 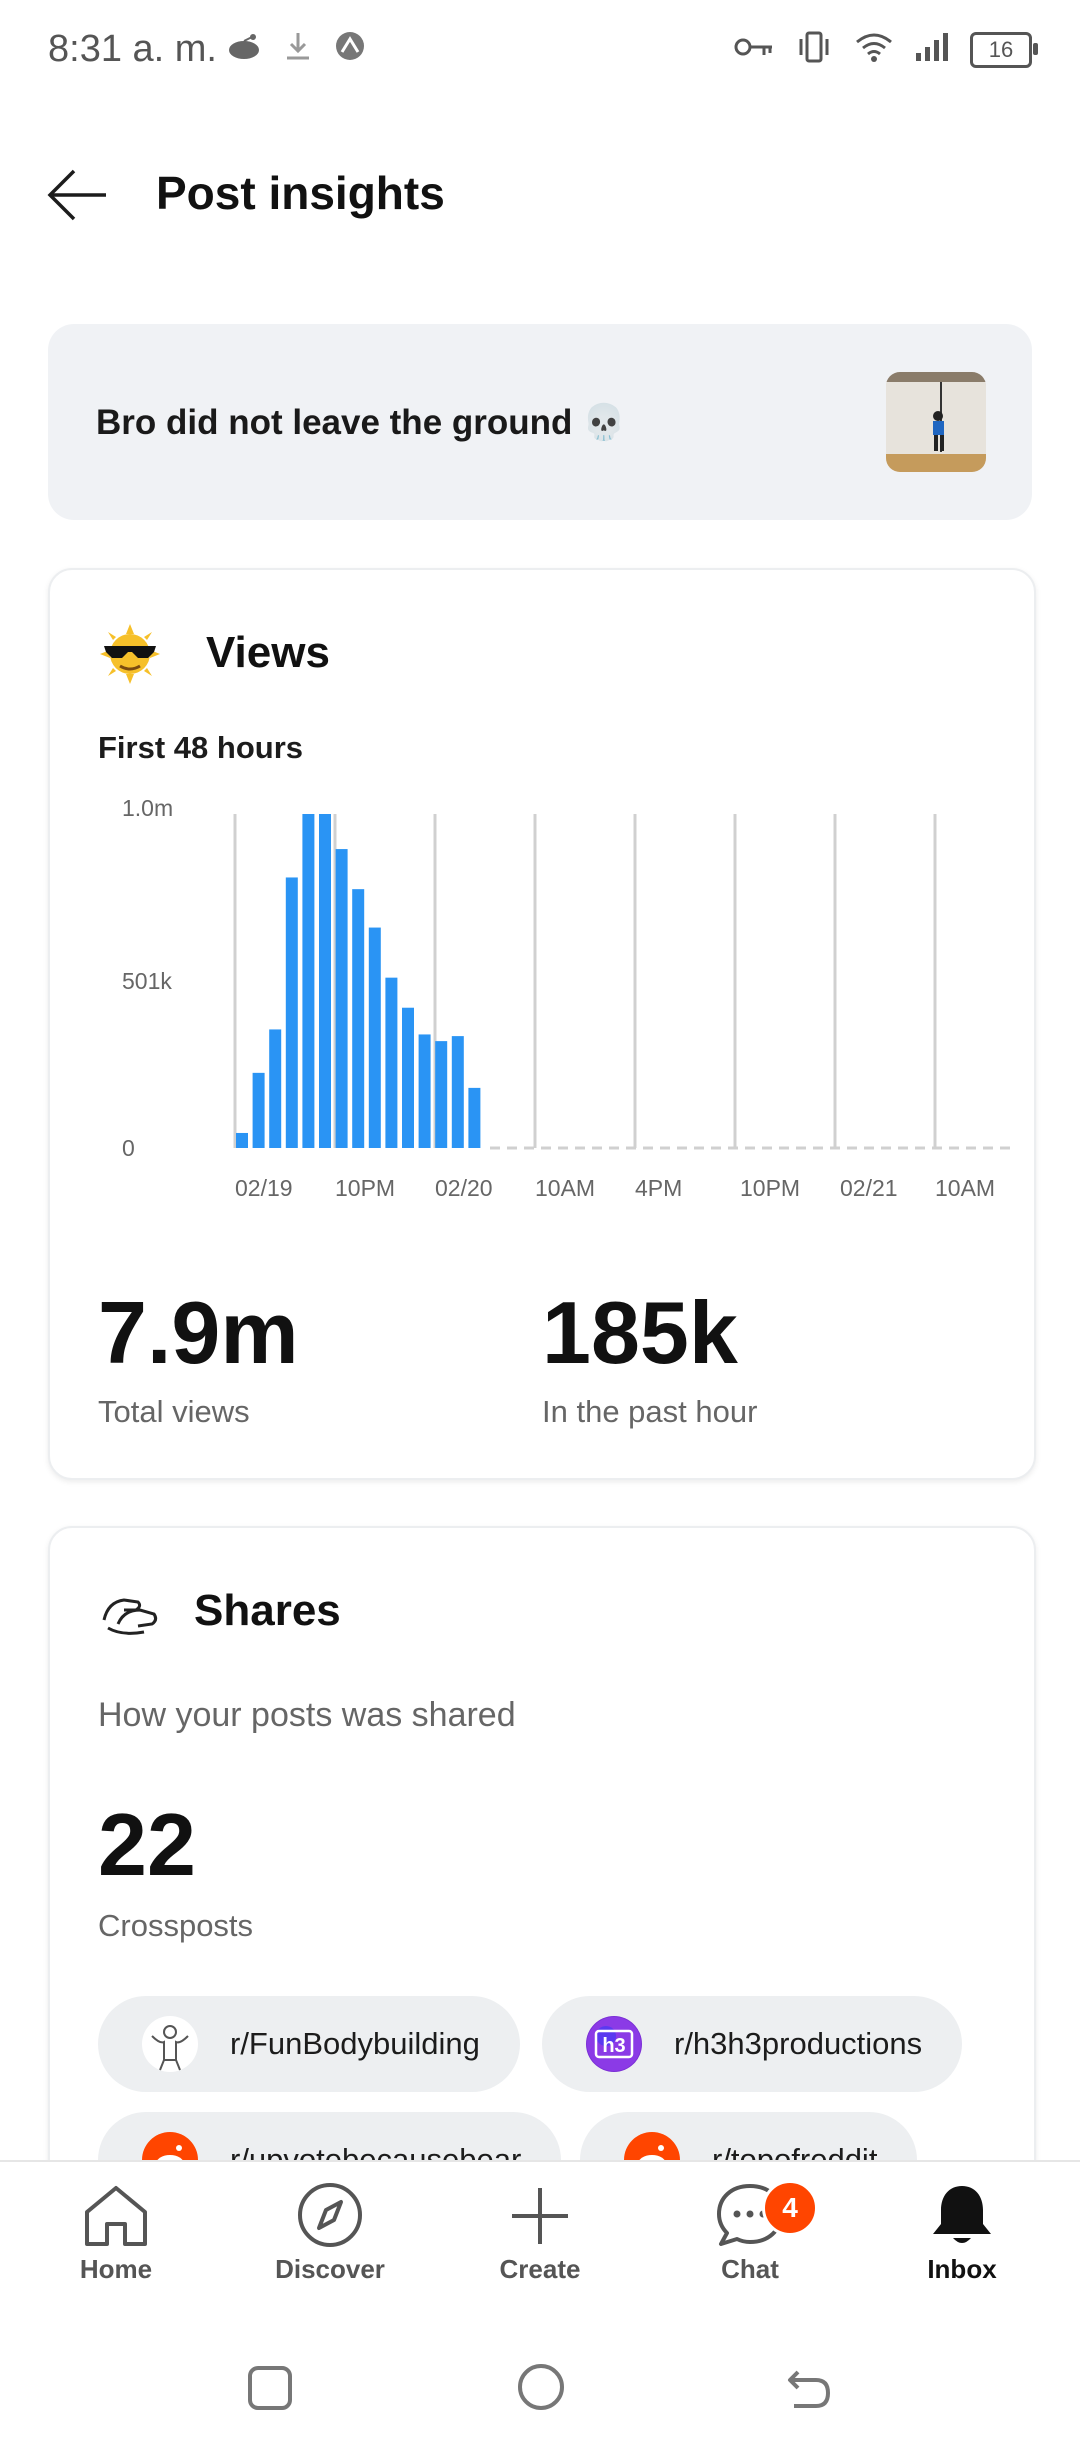 What do you see at coordinates (640, 1332) in the screenshot?
I see `past-hour-value: 185k` at bounding box center [640, 1332].